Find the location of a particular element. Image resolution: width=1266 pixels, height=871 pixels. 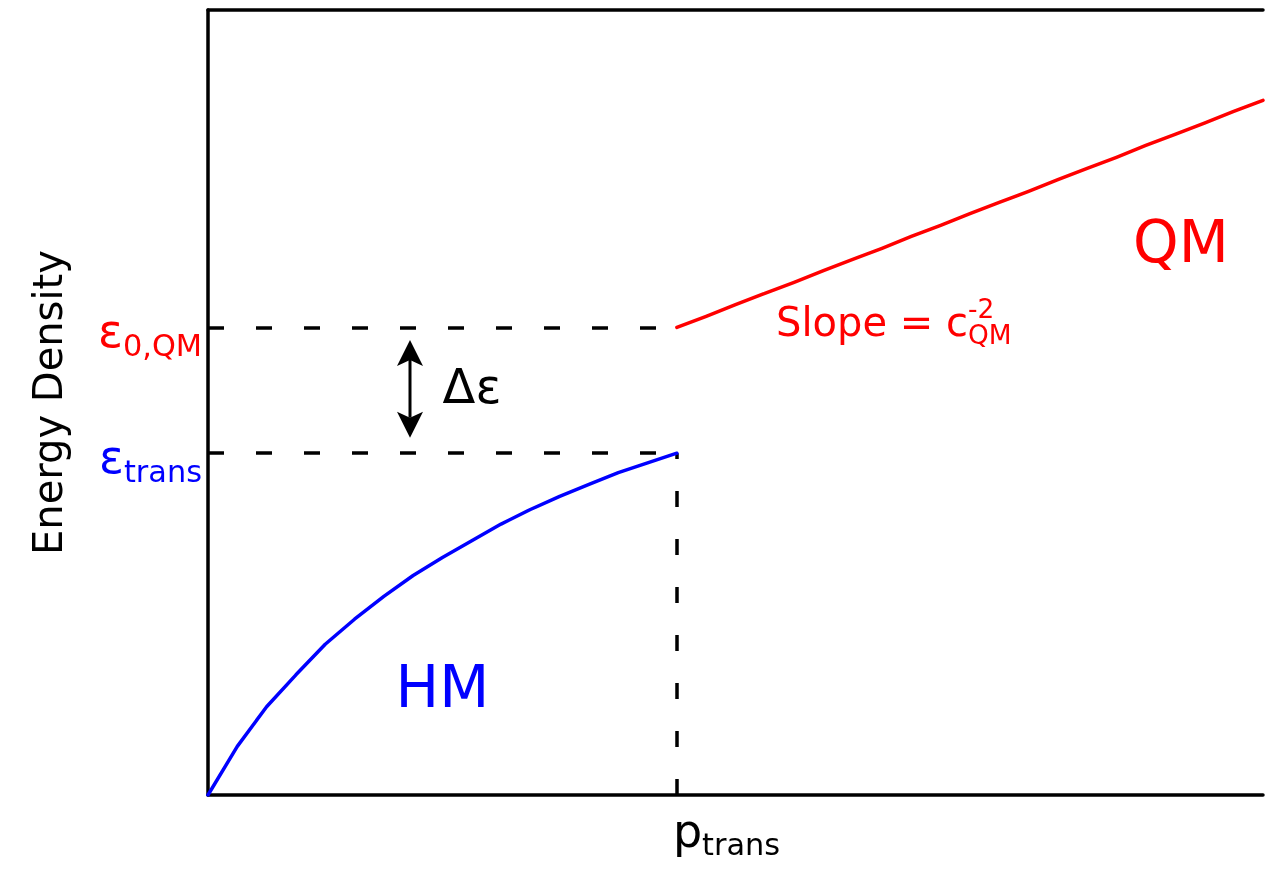

y-axis-title: Energy Density is located at coordinates (48, 402).